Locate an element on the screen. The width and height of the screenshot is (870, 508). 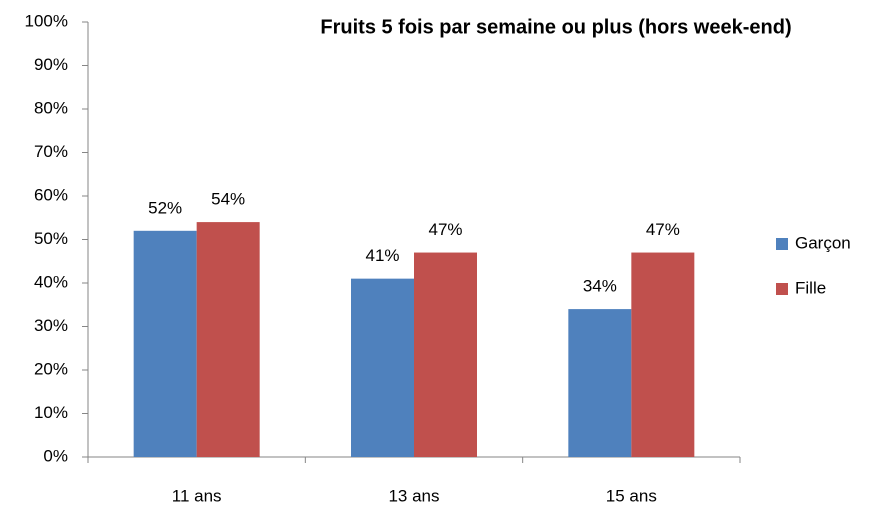
data-label: 54% is located at coordinates (228, 199).